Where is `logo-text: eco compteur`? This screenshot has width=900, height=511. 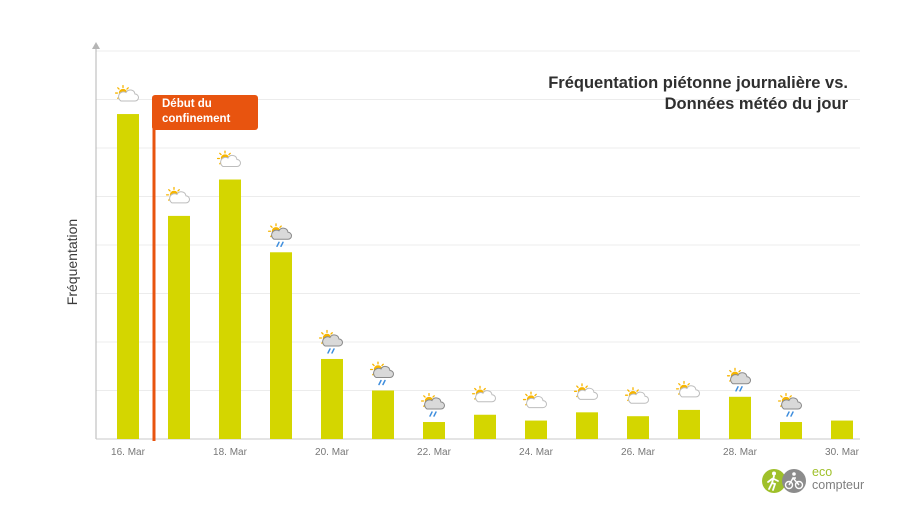
logo-text: eco compteur is located at coordinates (838, 479).